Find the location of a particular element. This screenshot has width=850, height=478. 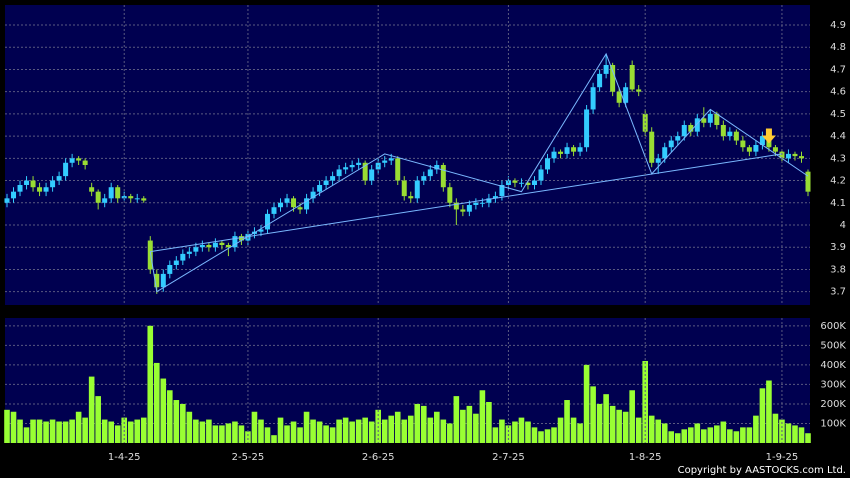

y-tick-label: 400K is located at coordinates (833, 365).